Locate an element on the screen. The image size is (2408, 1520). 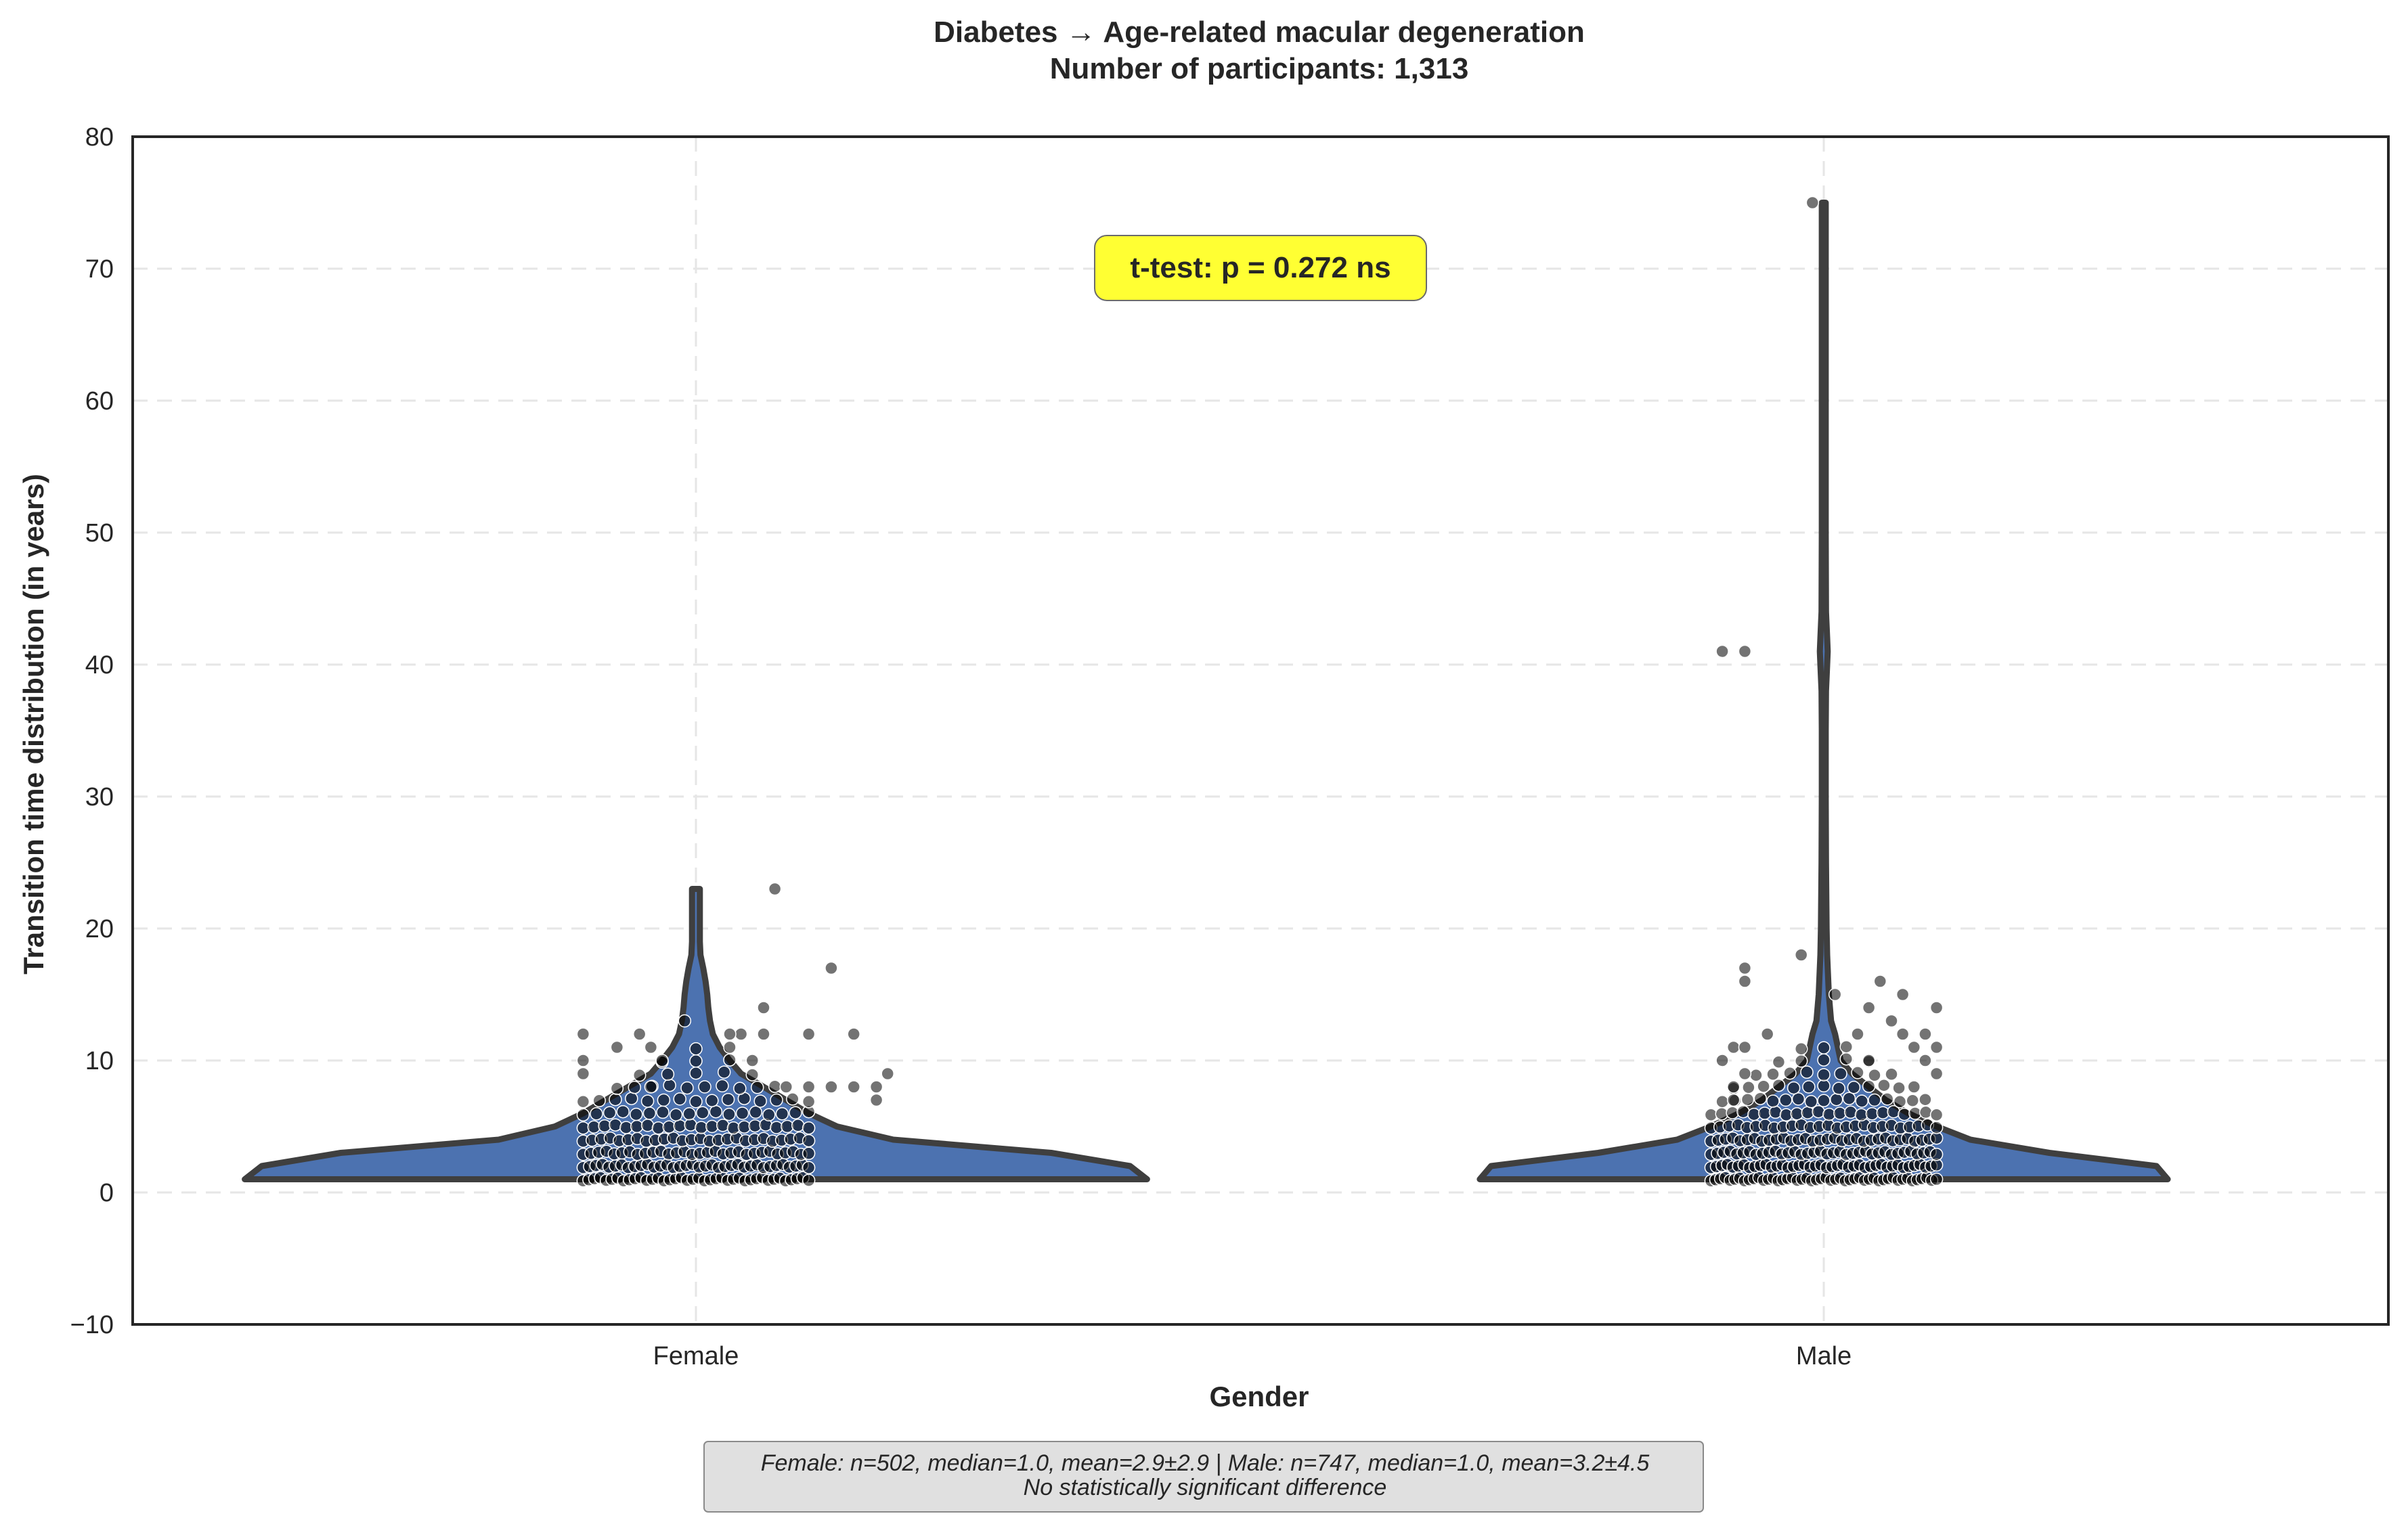
y-axis-title: Transition time distribution (in years) is located at coordinates (33, 724).